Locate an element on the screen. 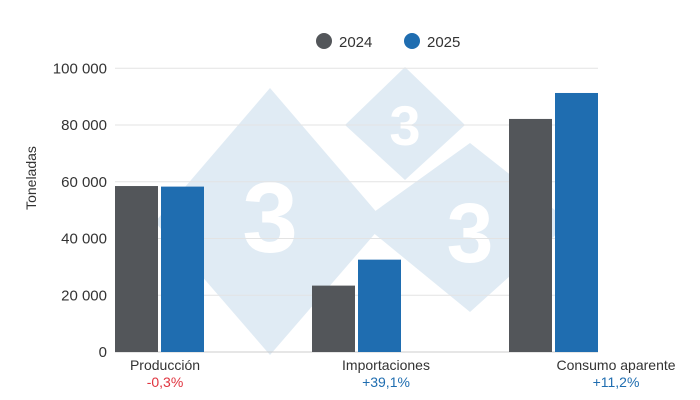  y-tick-label: 60 000 is located at coordinates (84, 182).